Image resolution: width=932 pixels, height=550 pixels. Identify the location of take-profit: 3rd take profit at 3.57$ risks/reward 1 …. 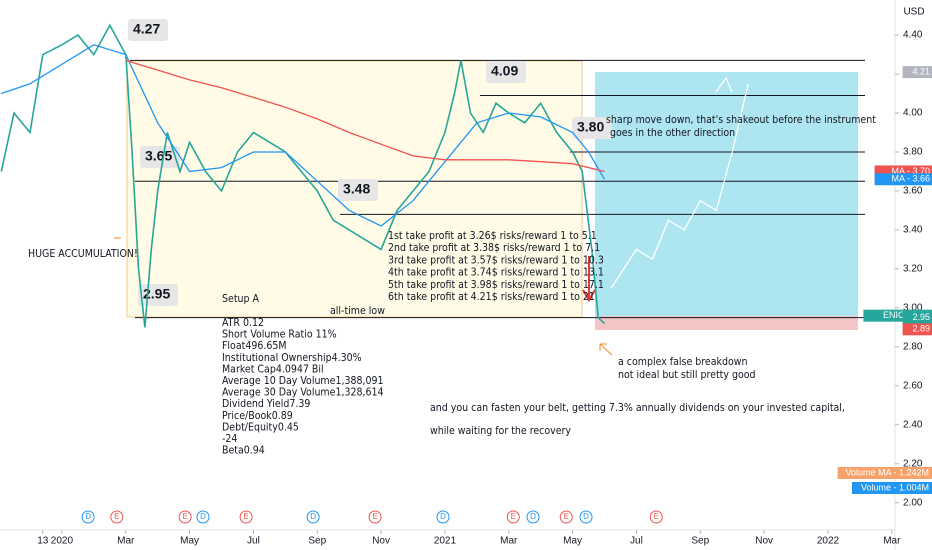
(496, 260).